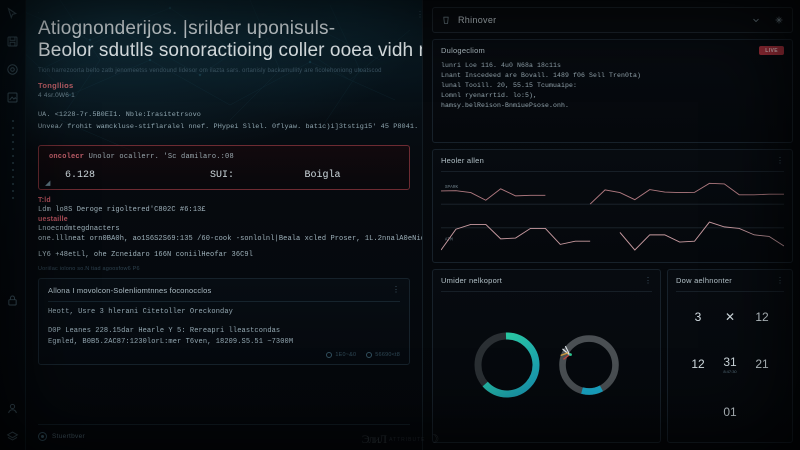 The image size is (800, 450). What do you see at coordinates (48, 183) in the screenshot?
I see `resize-corner-icon: ◢` at bounding box center [48, 183].